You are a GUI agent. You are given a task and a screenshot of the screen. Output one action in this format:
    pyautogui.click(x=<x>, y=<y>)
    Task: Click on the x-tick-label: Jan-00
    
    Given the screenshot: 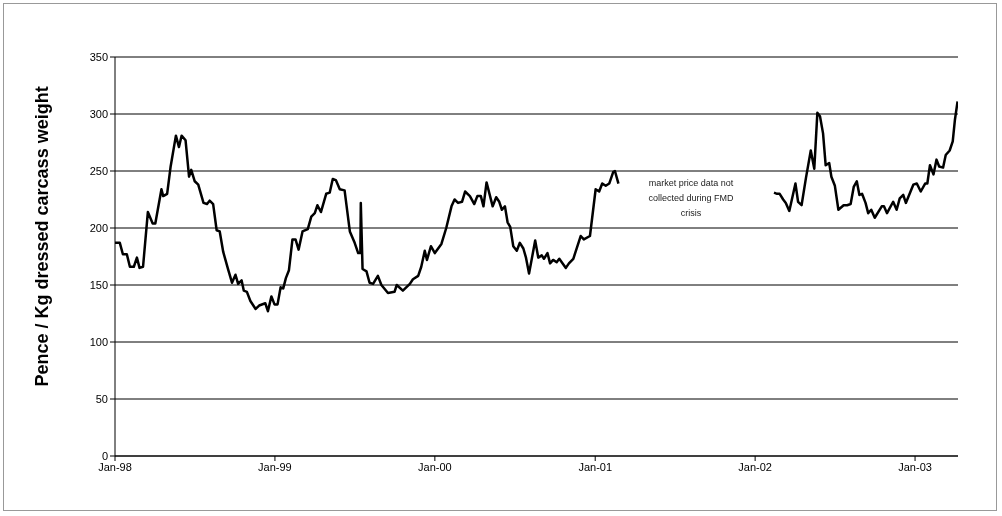 What is the action you would take?
    pyautogui.click(x=435, y=466)
    